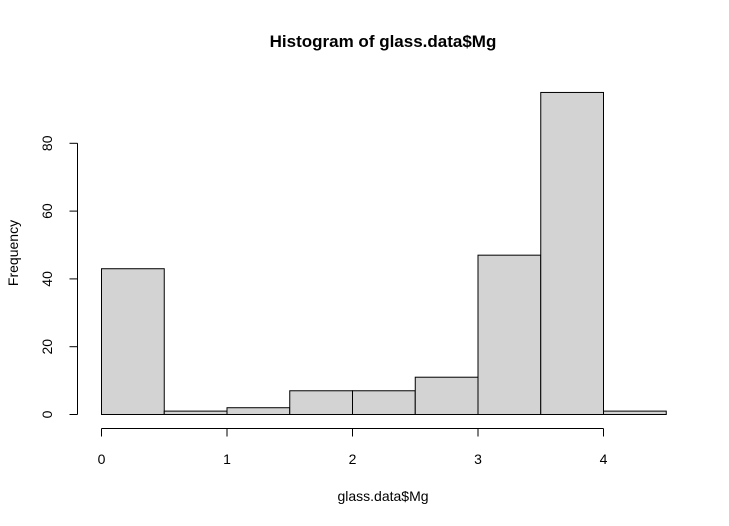  I want to click on y-tick-label: 20, so click(47, 347).